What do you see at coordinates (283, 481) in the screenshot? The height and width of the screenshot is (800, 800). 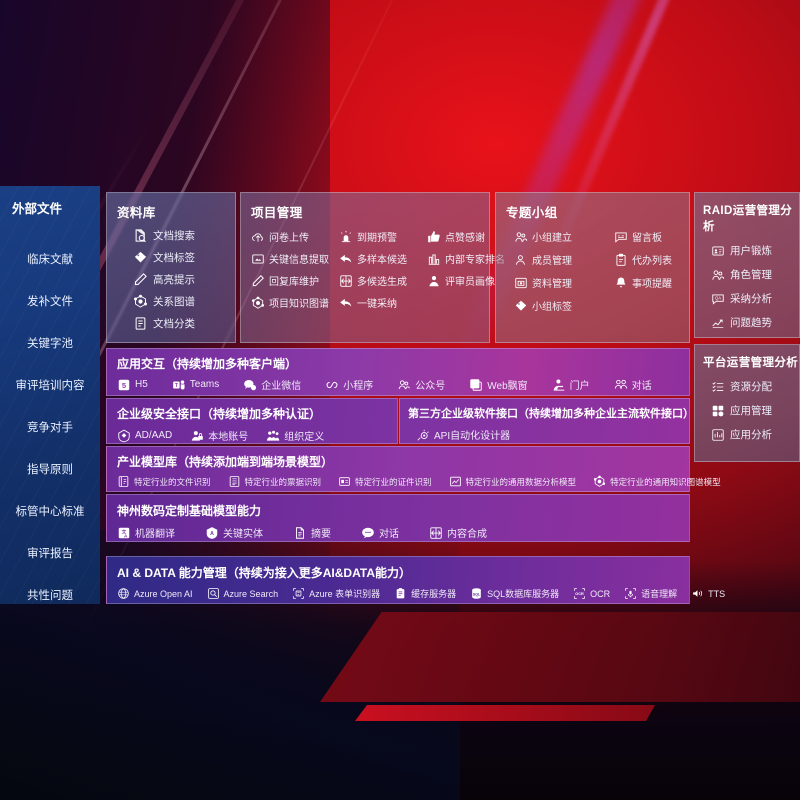 I see `chip-label: 特定行业的票据识别` at bounding box center [283, 481].